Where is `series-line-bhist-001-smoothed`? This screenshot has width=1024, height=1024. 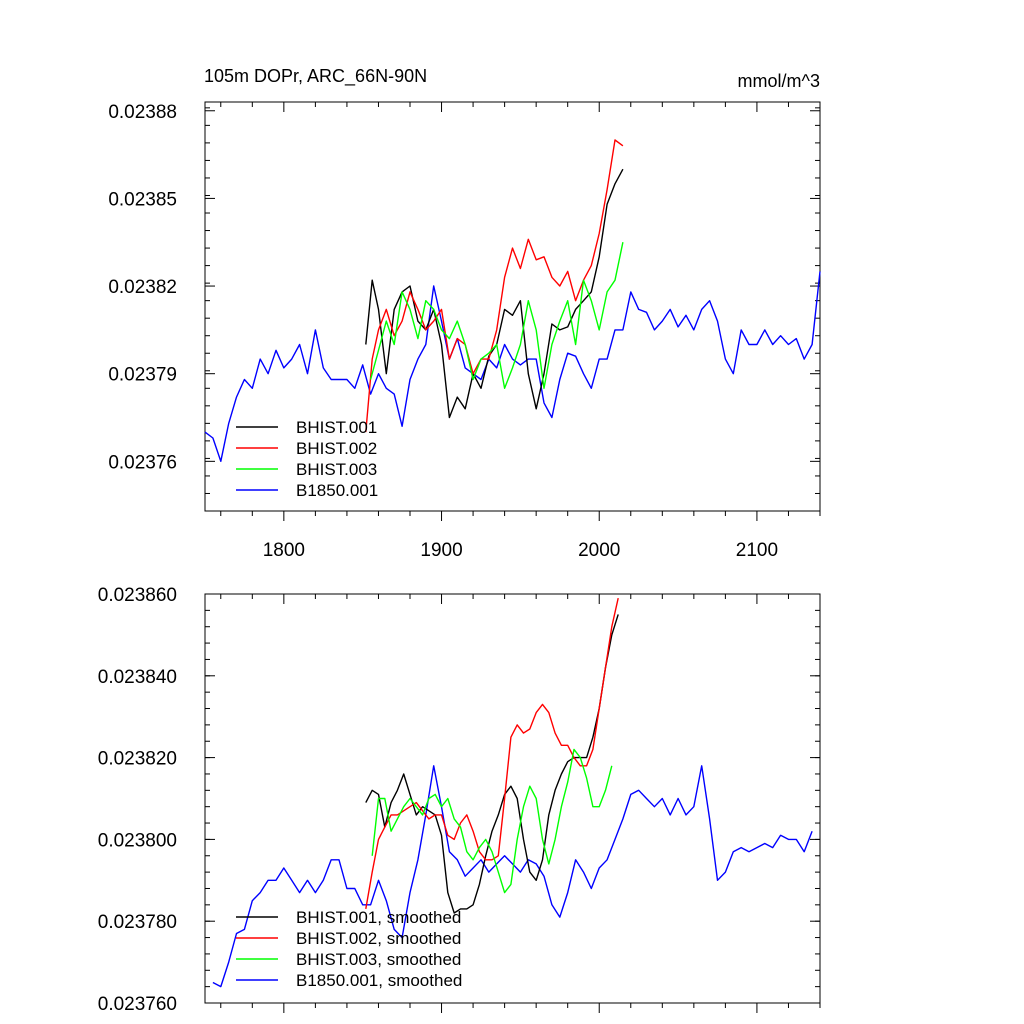 series-line-bhist-001-smoothed is located at coordinates (492, 764).